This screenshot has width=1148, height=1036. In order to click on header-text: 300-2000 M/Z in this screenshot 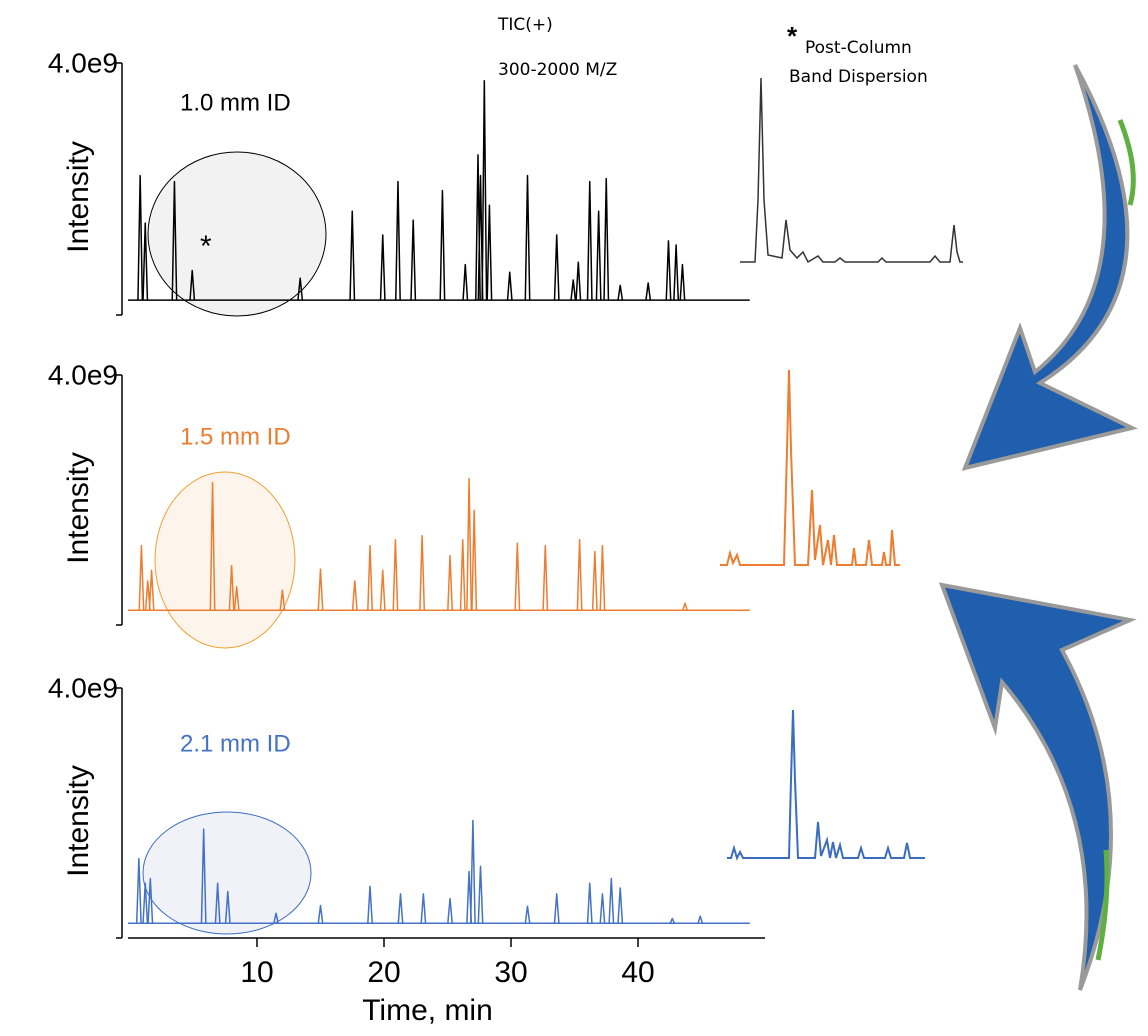, I will do `click(557, 70)`.